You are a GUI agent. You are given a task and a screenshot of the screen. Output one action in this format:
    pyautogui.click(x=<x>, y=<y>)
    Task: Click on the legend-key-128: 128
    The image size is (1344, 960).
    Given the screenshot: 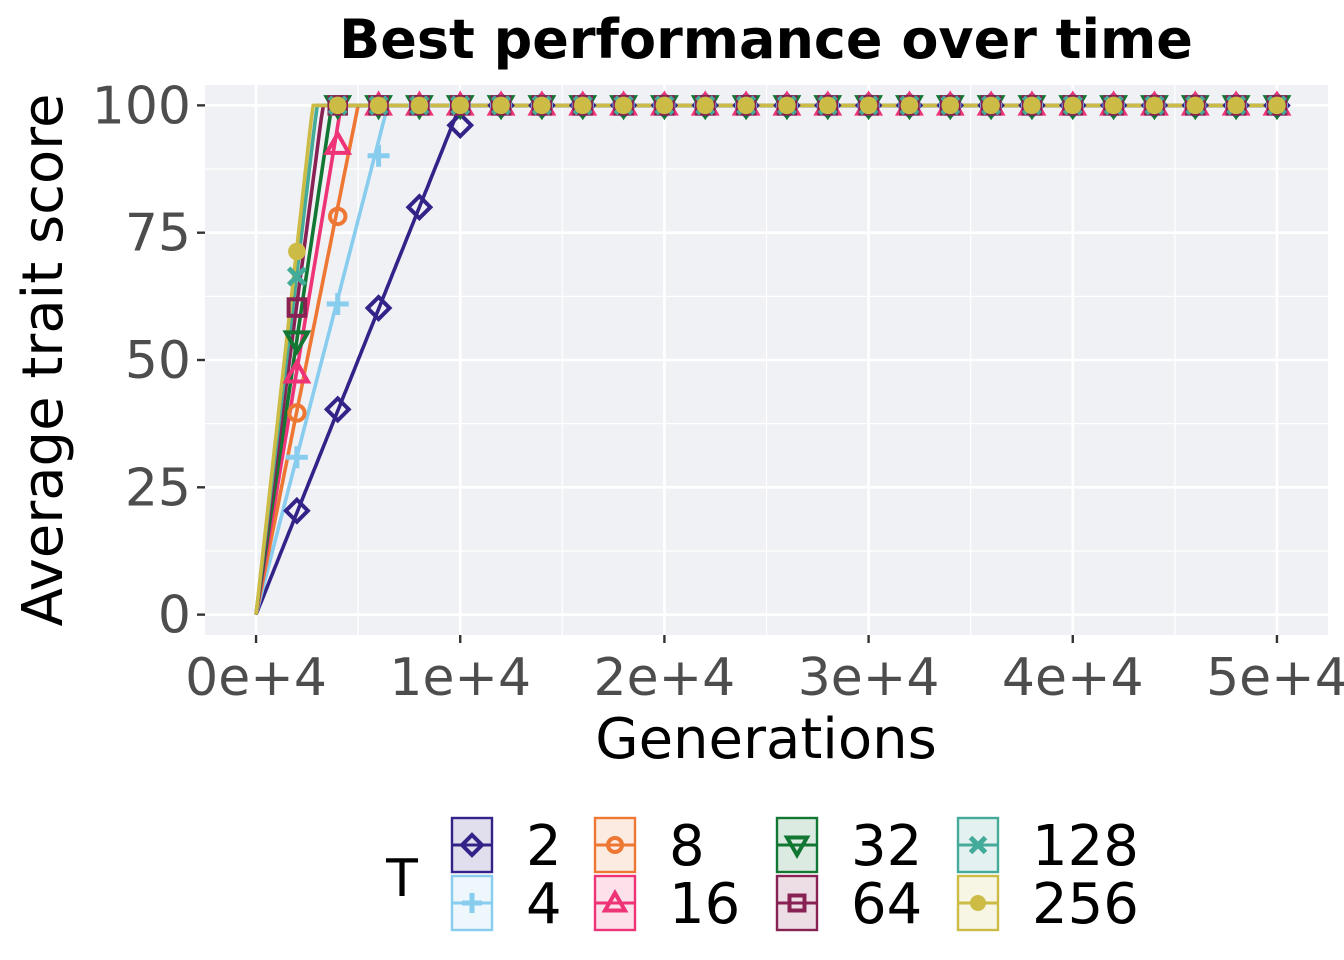 What is the action you would take?
    pyautogui.click(x=1047, y=846)
    